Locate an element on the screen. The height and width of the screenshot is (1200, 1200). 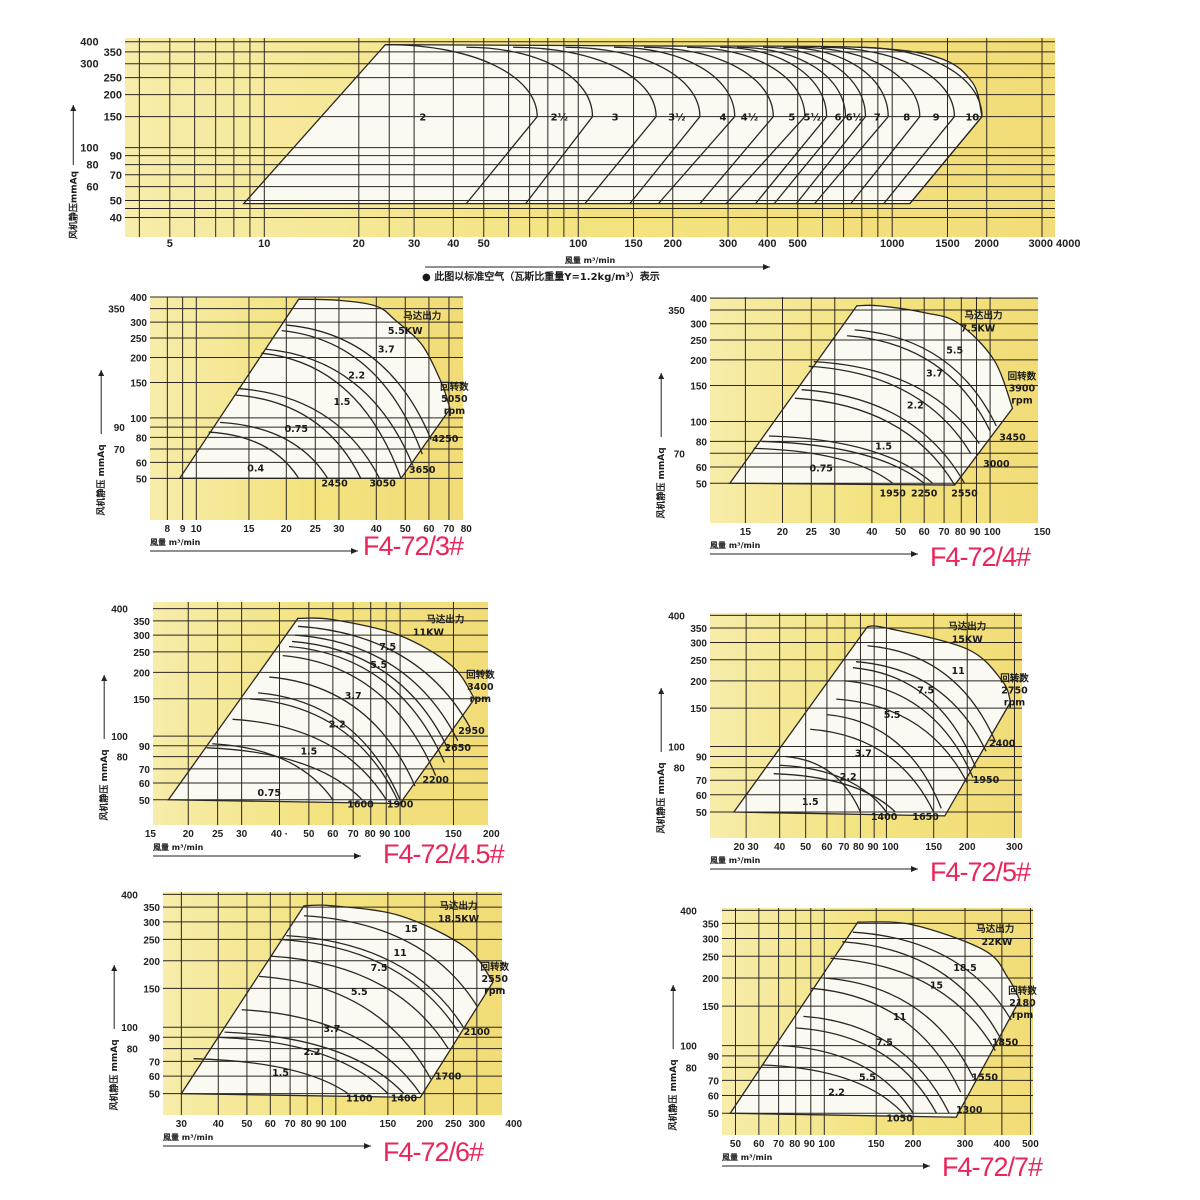
x-tick-label: 60 is located at coordinates (333, 834).